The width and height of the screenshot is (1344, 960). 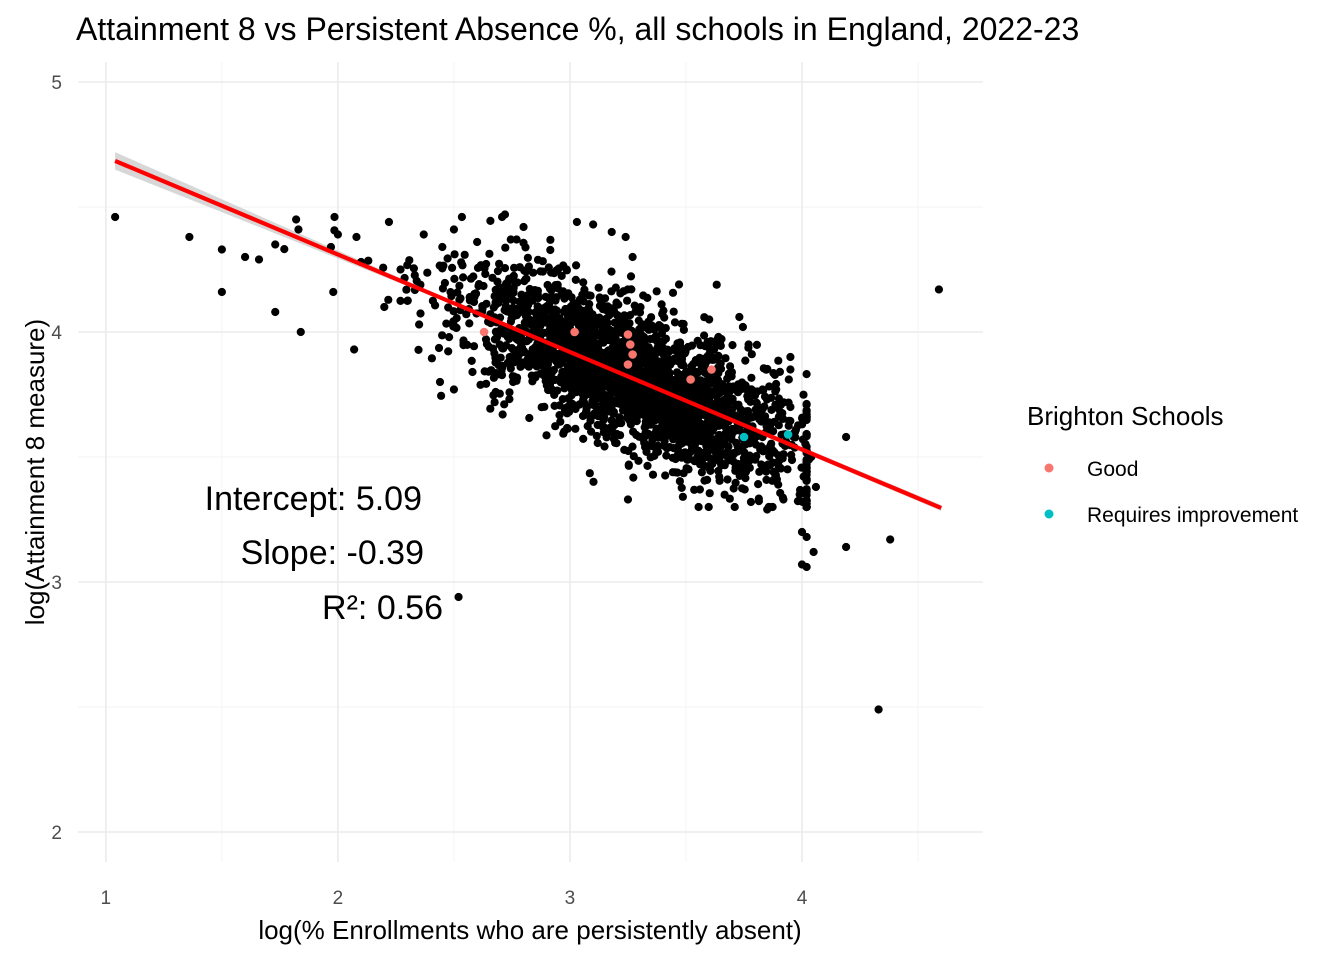 I want to click on intercept-annotation: Intercept: 5.09, so click(x=313, y=499).